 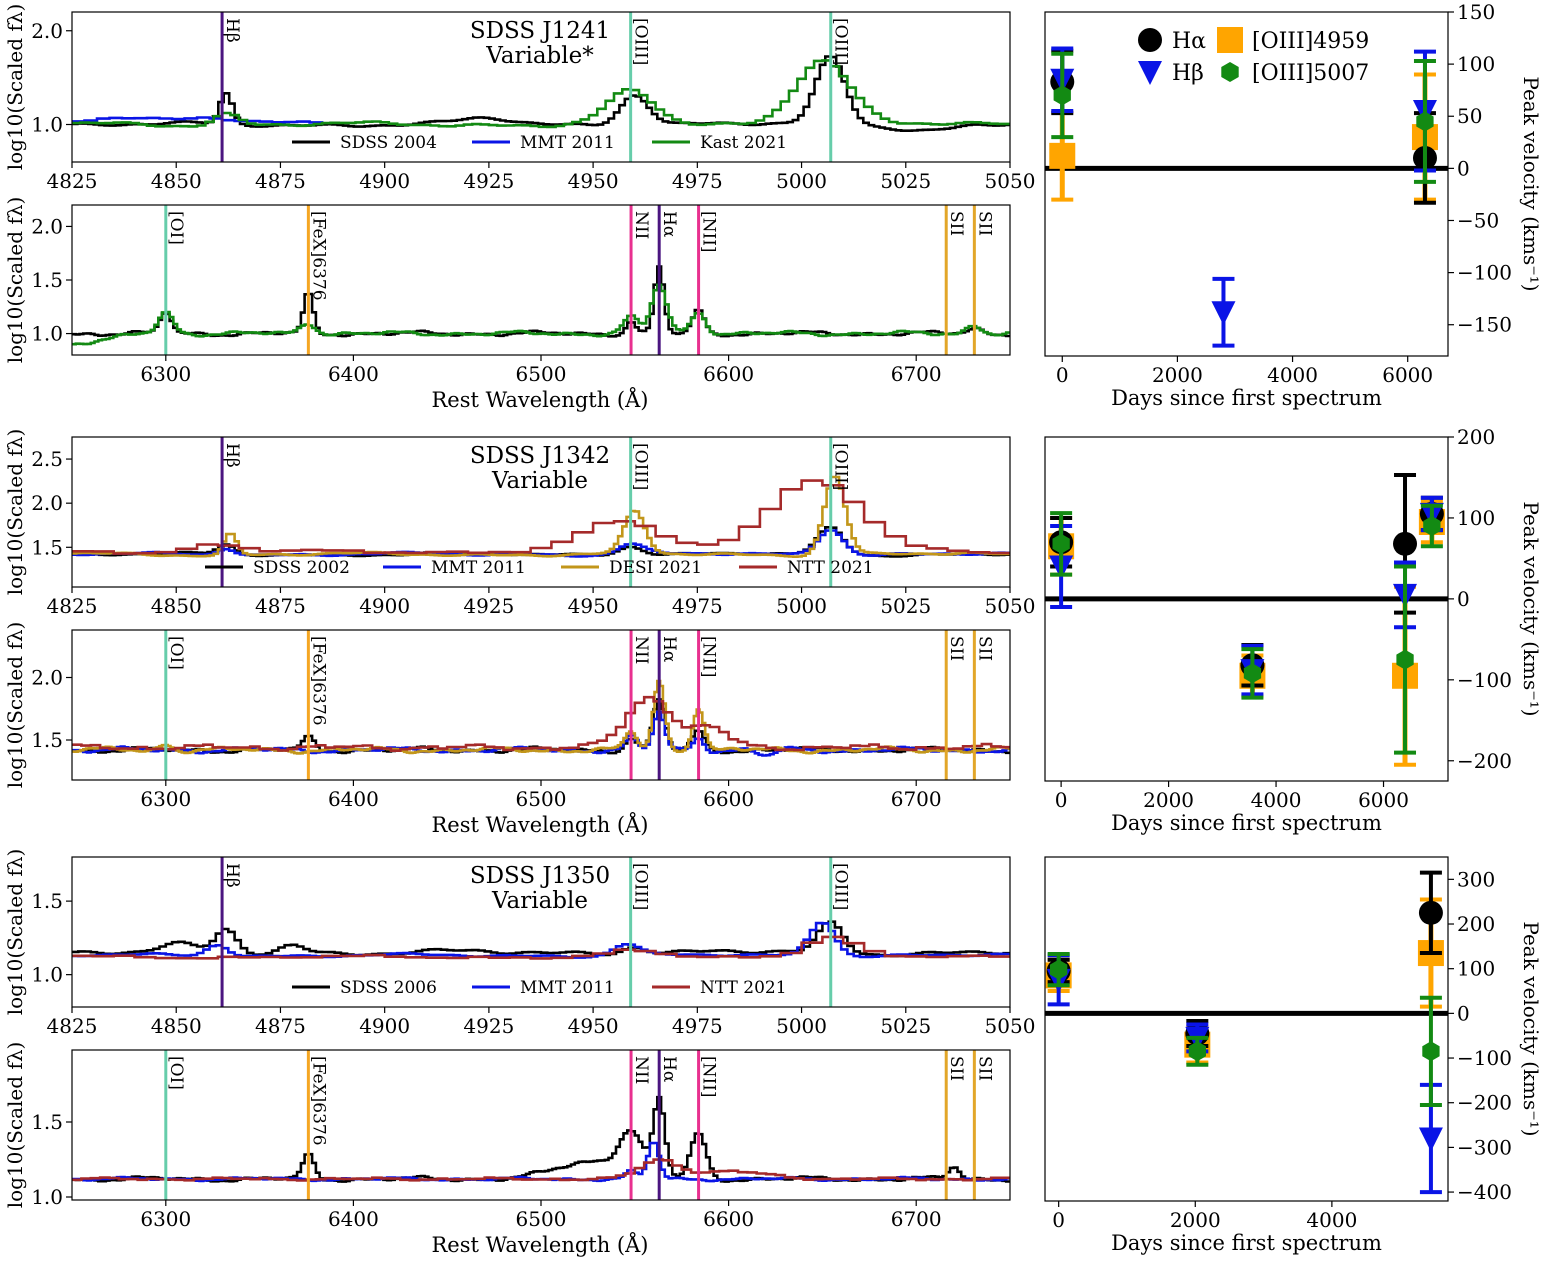 I want to click on legend-label: SDSS 2004, so click(x=388, y=143).